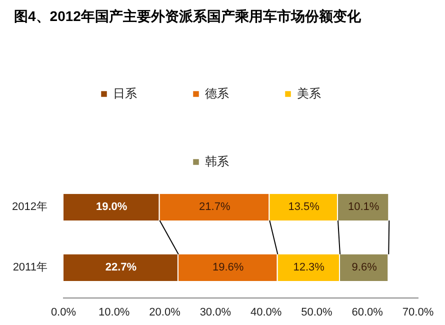 This screenshot has height=325, width=445. Describe the element at coordinates (125, 93) in the screenshot. I see `legend-label: 日系` at that location.